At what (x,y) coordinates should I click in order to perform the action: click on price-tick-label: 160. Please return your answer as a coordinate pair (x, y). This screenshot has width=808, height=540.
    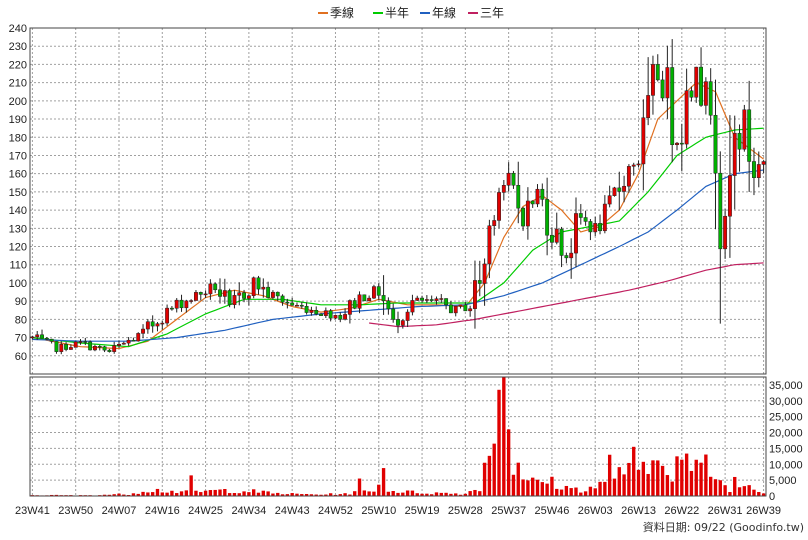
    Looking at the image, I should click on (18, 175).